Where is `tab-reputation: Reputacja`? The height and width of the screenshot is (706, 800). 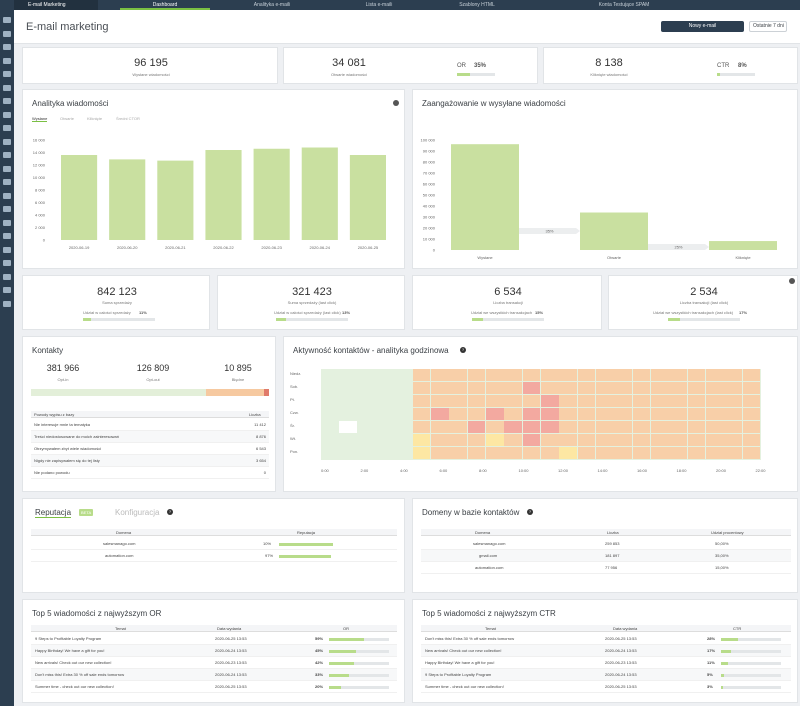
tab-reputation: Reputacja is located at coordinates (53, 513).